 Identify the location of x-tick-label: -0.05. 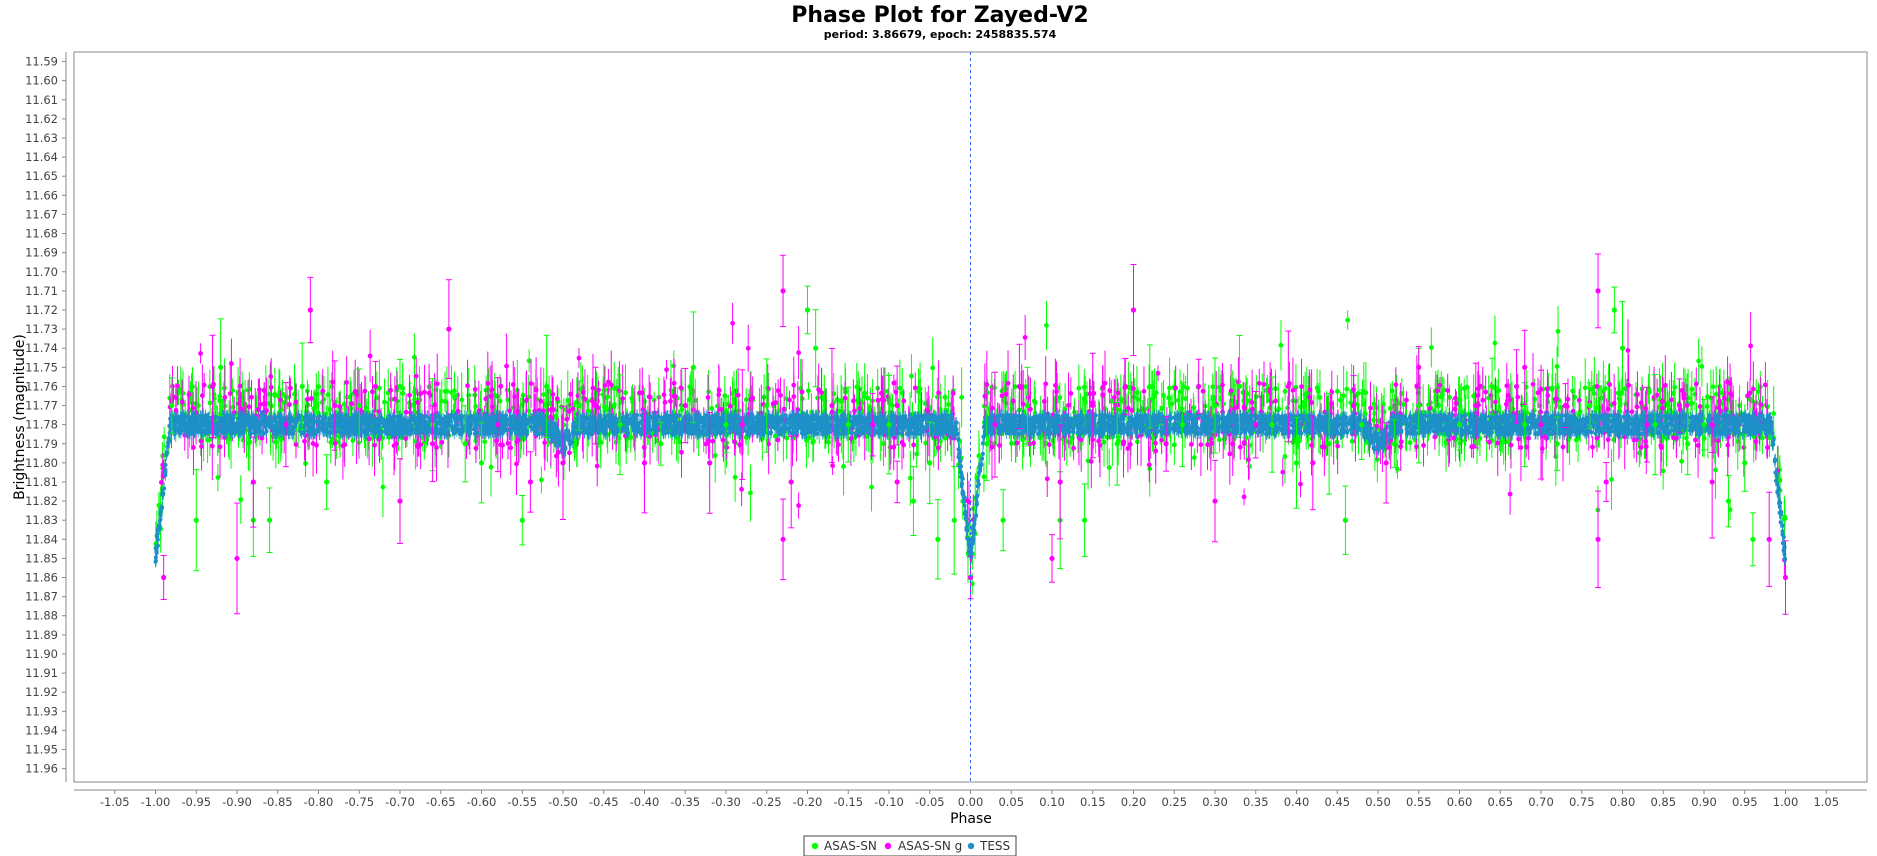
(930, 802).